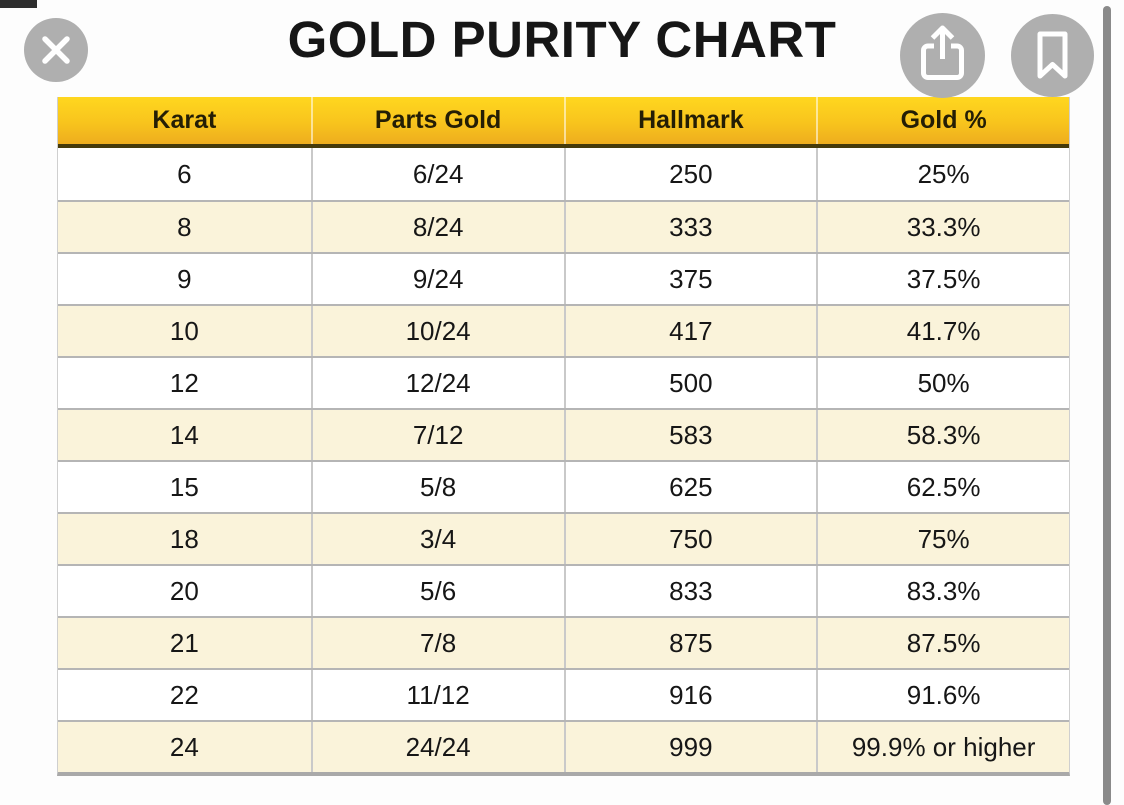 This screenshot has height=805, width=1124. Describe the element at coordinates (690, 747) in the screenshot. I see `cell-hallmark: 999` at that location.